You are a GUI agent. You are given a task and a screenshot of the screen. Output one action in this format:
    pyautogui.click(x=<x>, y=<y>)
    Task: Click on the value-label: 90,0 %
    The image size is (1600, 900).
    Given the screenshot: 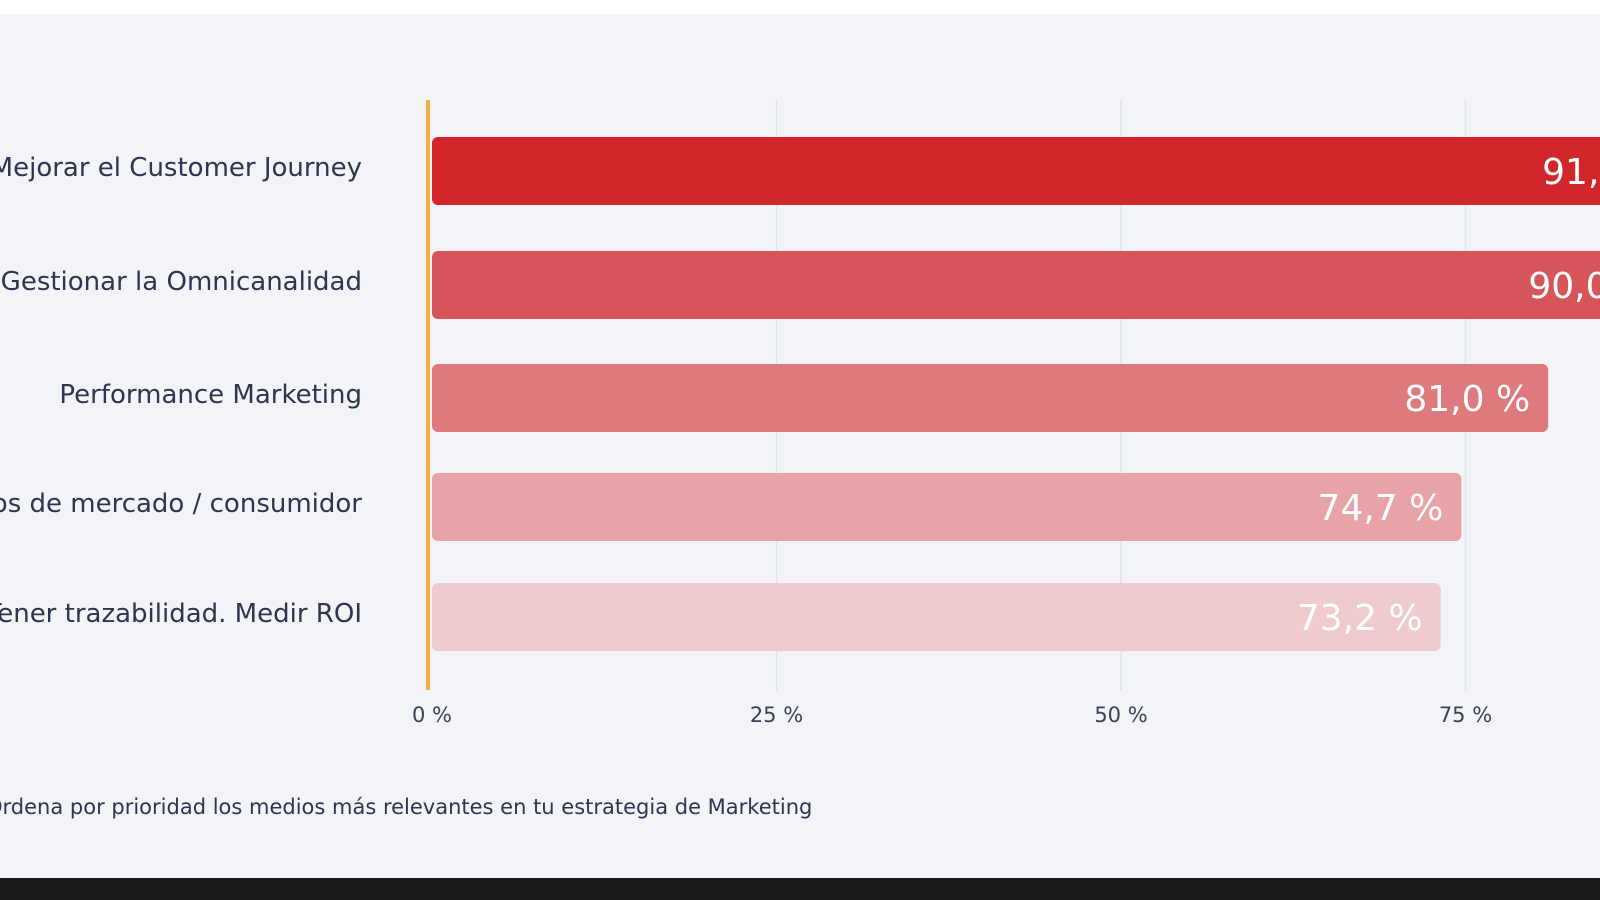 What is the action you would take?
    pyautogui.click(x=1564, y=286)
    